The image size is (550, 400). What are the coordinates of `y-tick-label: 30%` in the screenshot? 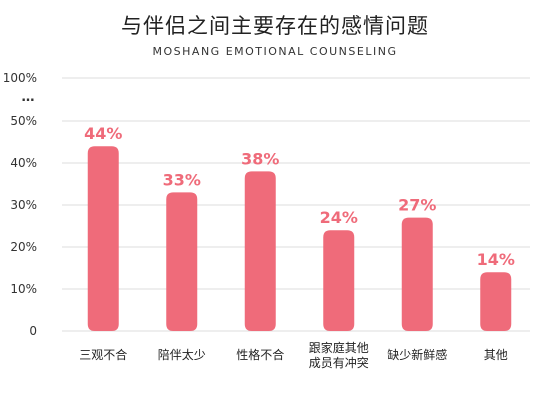 It's located at (23, 205).